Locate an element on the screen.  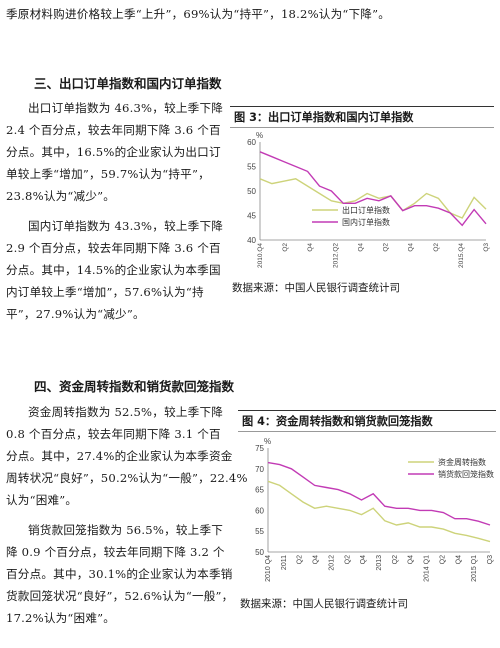
paragraph-line: 出口订单指数为 46.3%，较上季下降 is located at coordinates (126, 108).